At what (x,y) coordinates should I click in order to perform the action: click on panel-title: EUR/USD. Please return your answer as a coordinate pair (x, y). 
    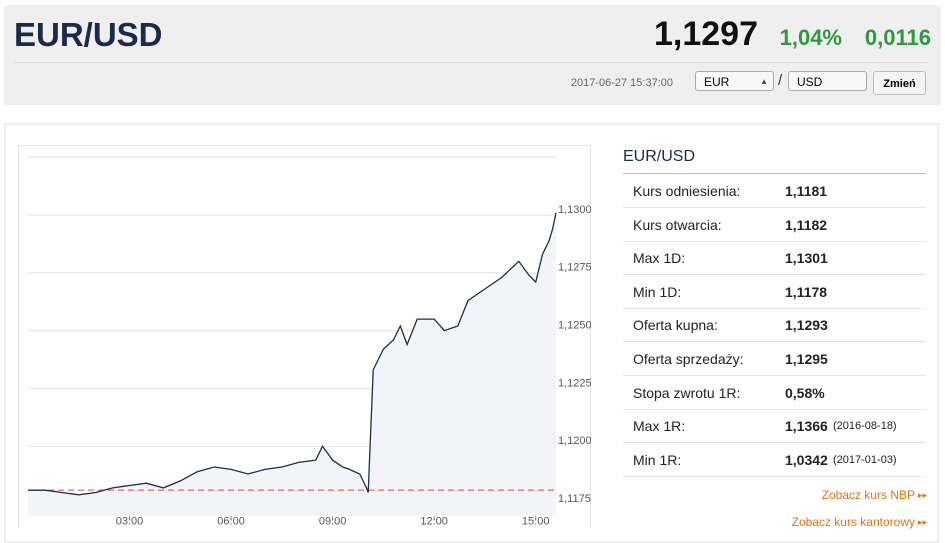
    Looking at the image, I should click on (659, 156).